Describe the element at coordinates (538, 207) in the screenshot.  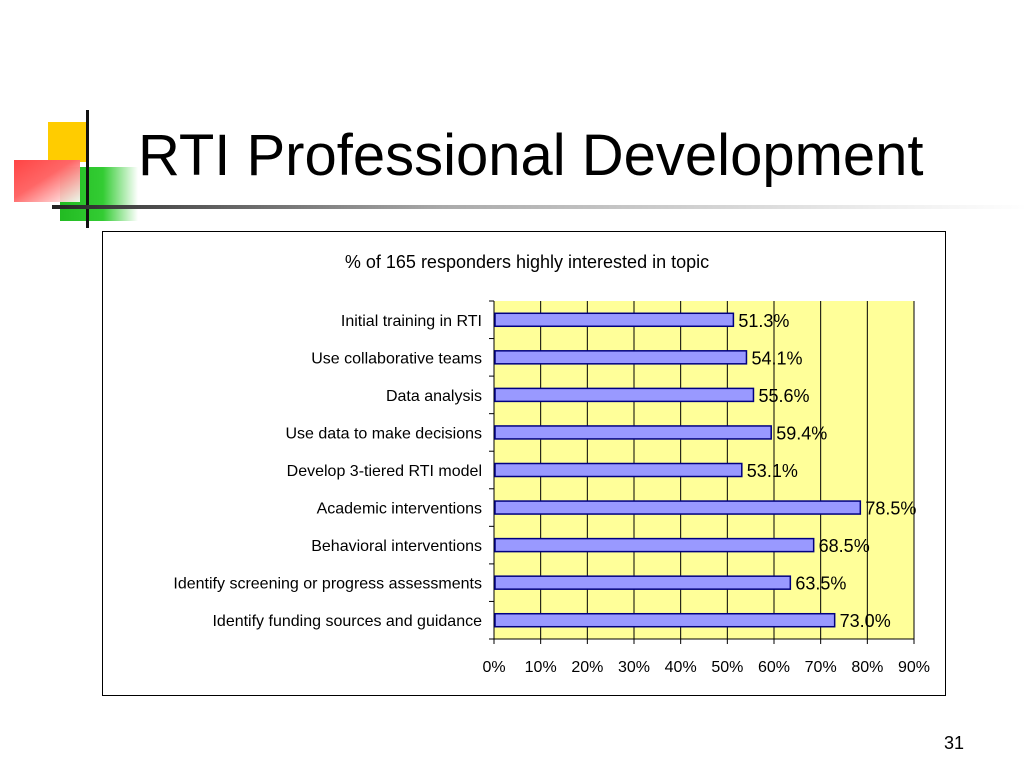
I see `decor-horizontal-line` at that location.